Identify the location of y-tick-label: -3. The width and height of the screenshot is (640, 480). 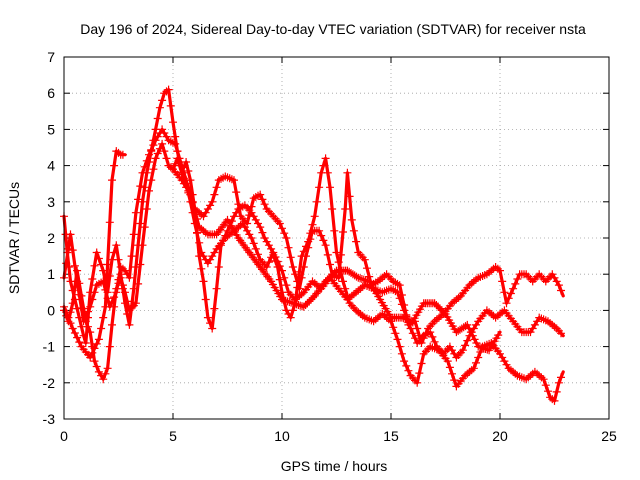
(49, 419).